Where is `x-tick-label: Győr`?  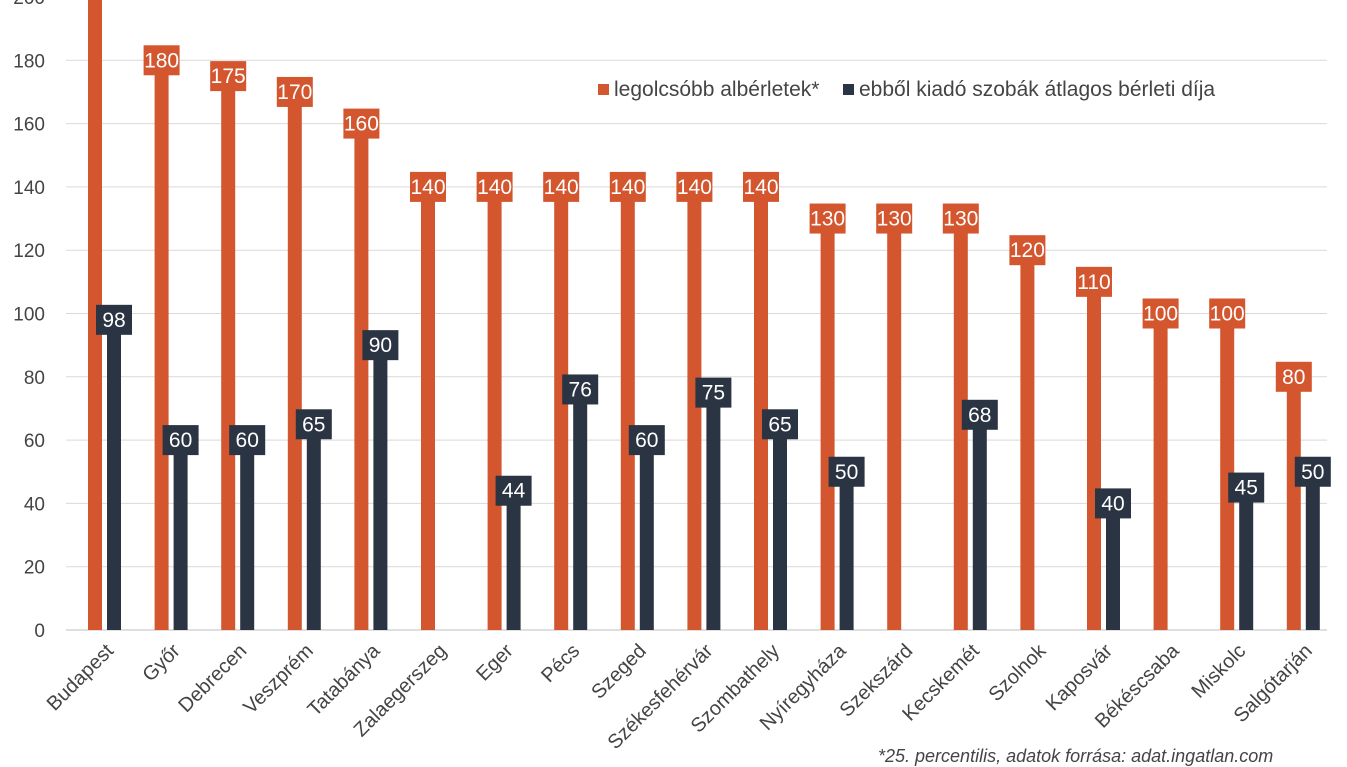
x-tick-label: Győr is located at coordinates (161, 663).